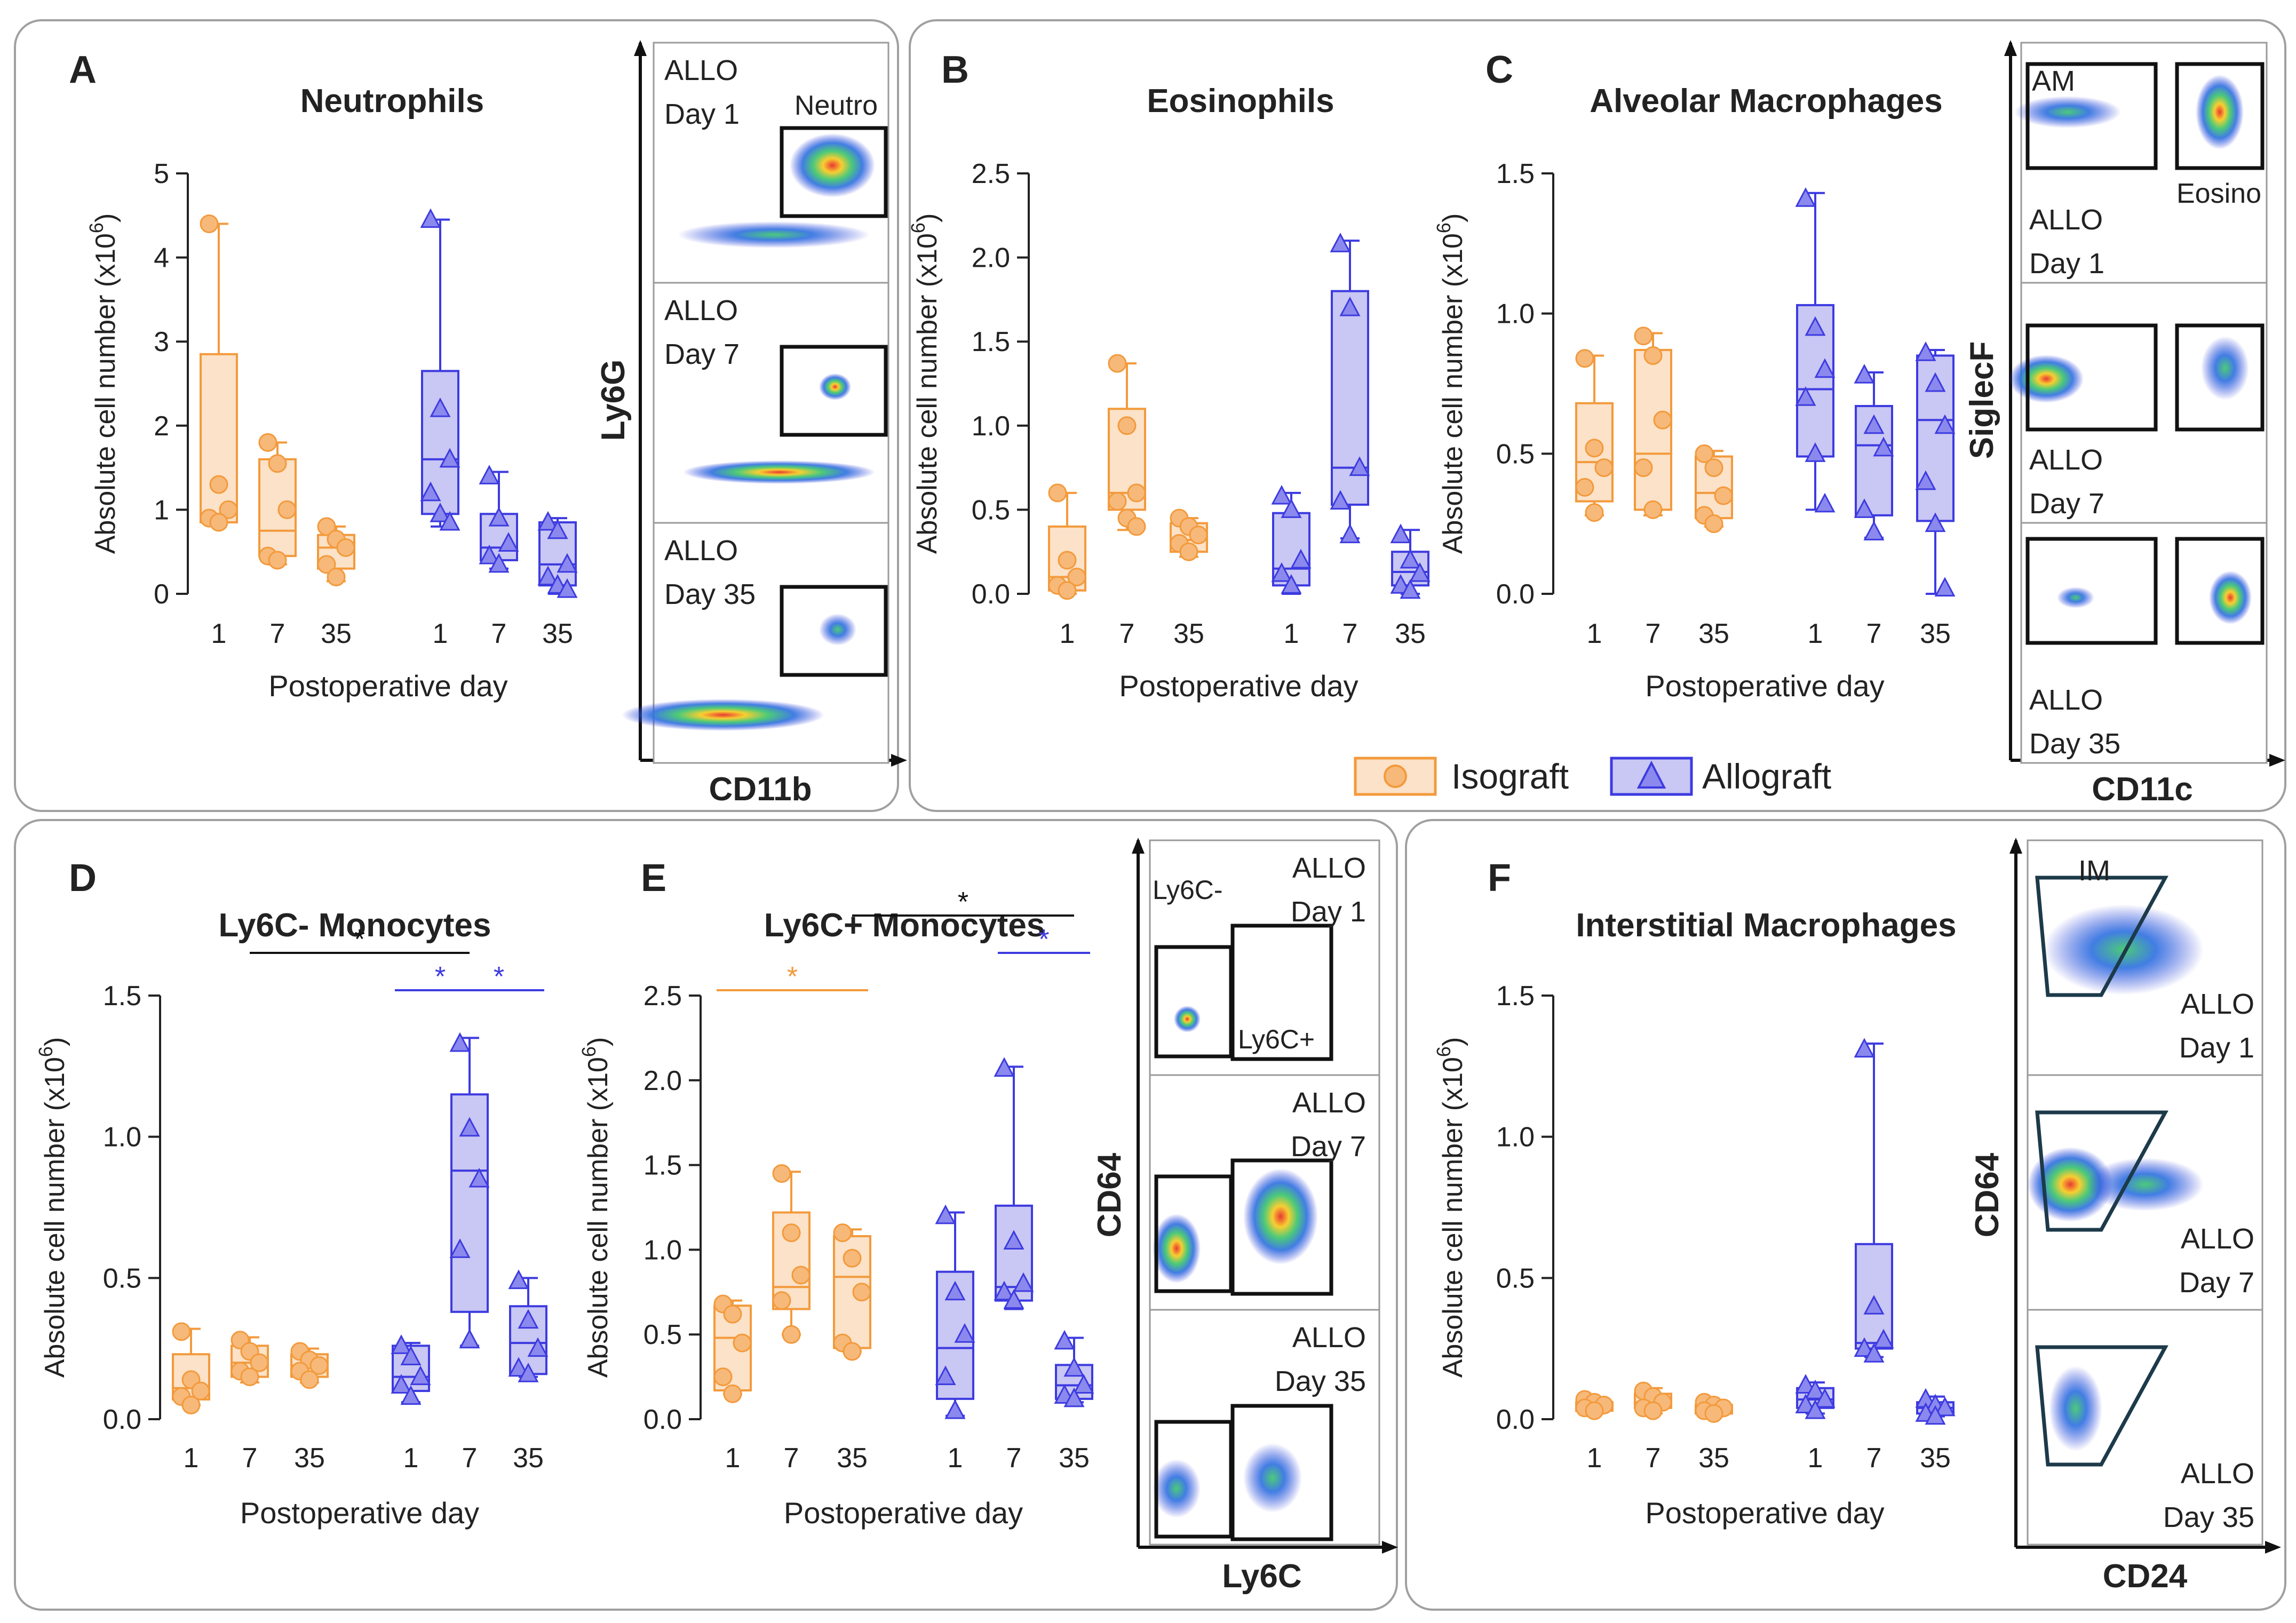 The width and height of the screenshot is (2296, 1623). Describe the element at coordinates (2208, 1517) in the screenshot. I see `flow-day-label: Day 35` at that location.